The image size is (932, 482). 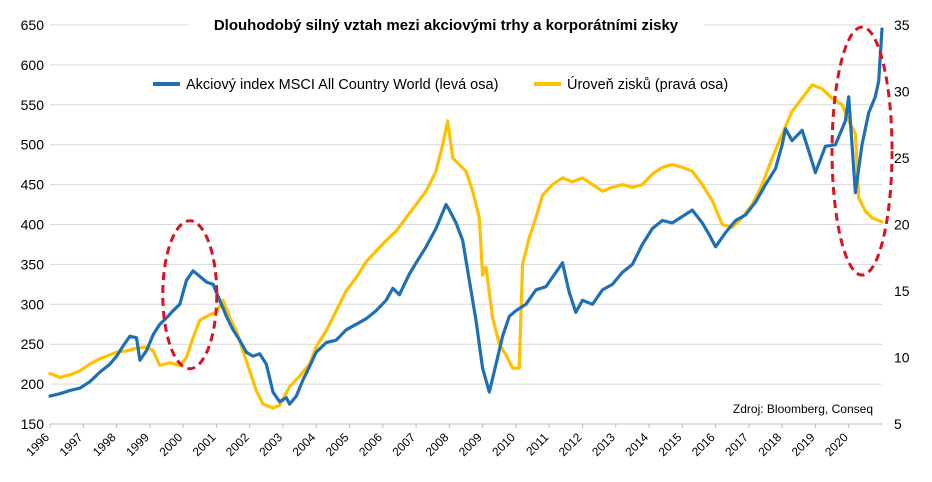 What do you see at coordinates (902, 358) in the screenshot?
I see `y-right-tick-label: 10` at bounding box center [902, 358].